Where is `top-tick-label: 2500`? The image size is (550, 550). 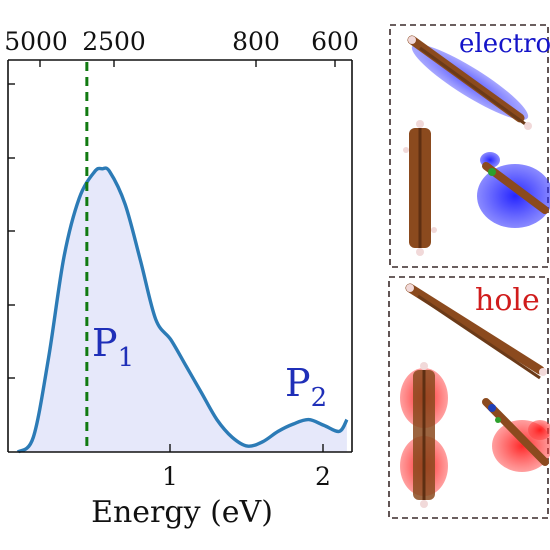 top-tick-label: 2500 is located at coordinates (114, 41).